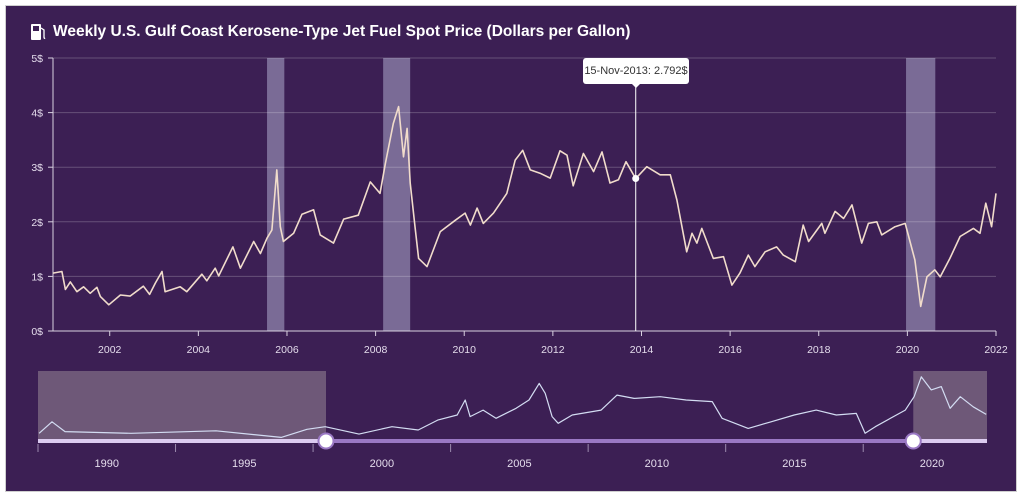 This screenshot has height=499, width=1024. What do you see at coordinates (182, 406) in the screenshot?
I see `navigator-unselected-left` at bounding box center [182, 406].